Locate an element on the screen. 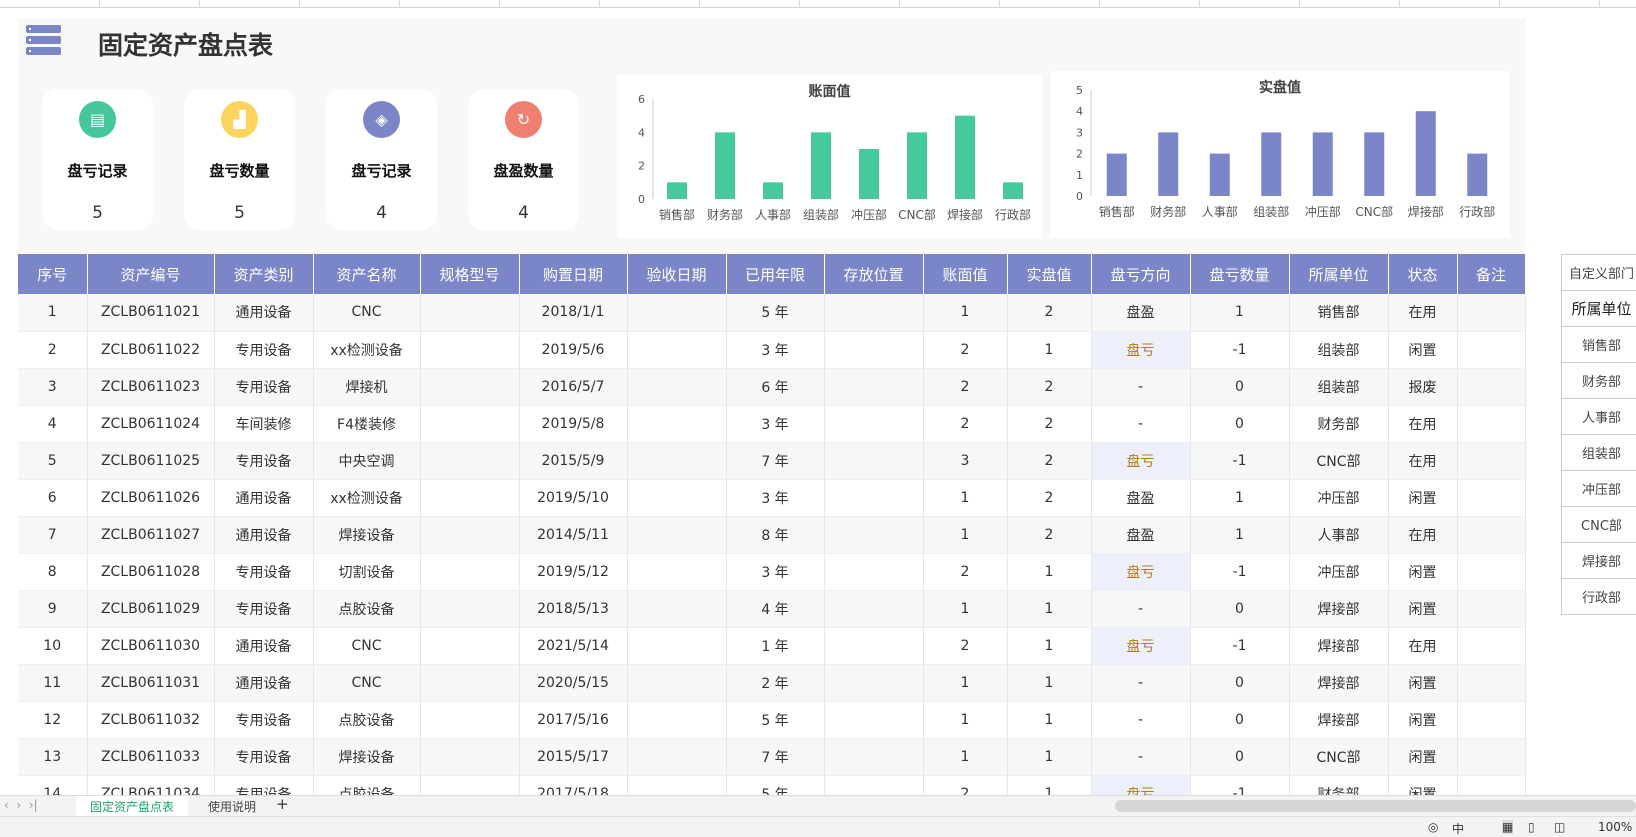 The width and height of the screenshot is (1636, 837). table-cell: 2015/5/9 is located at coordinates (573, 461).